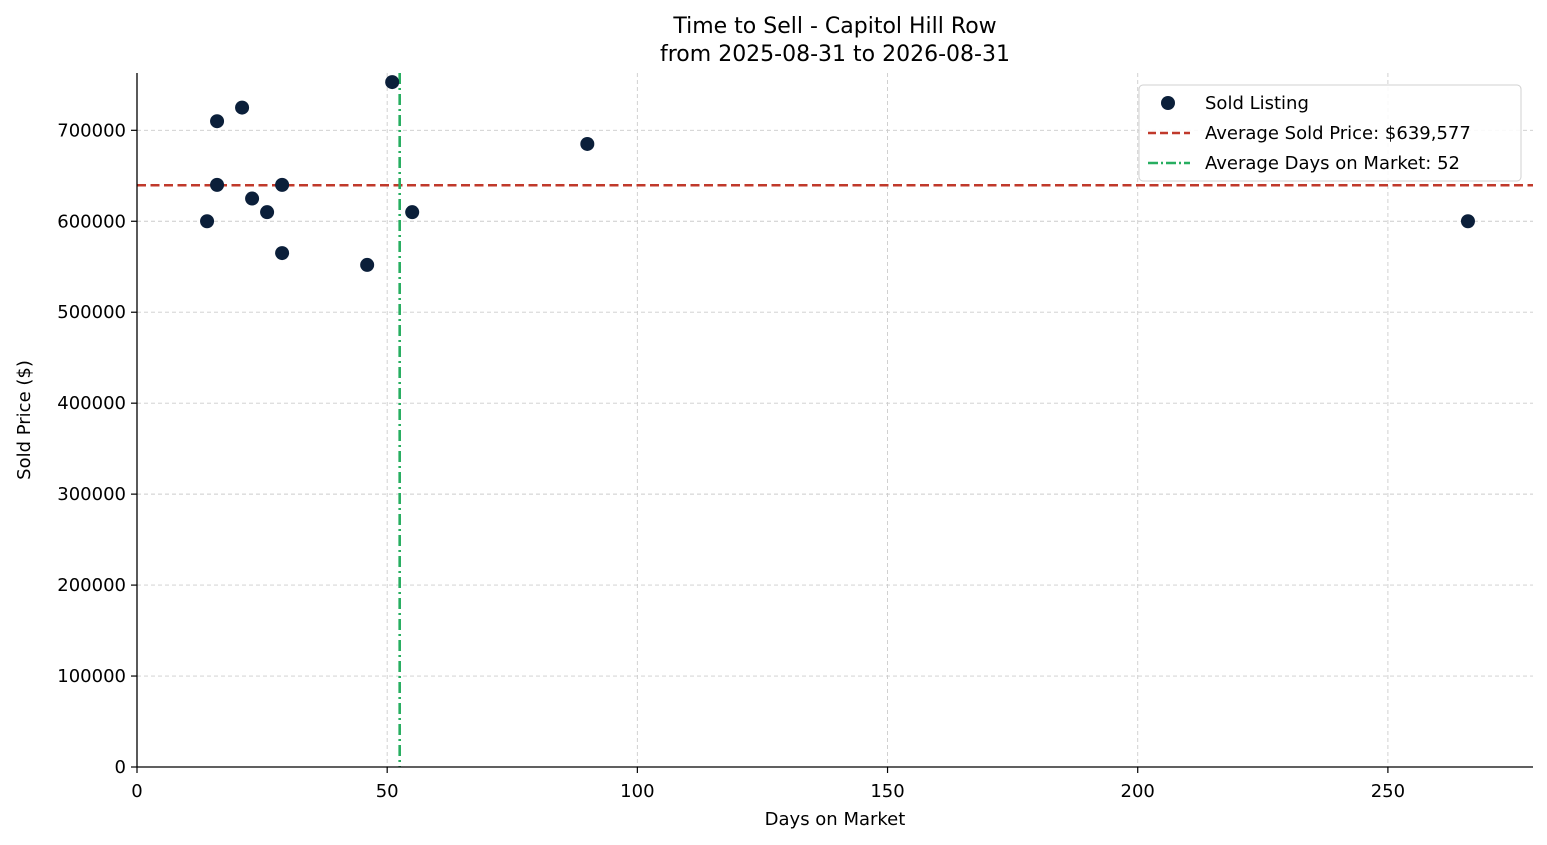 This screenshot has width=1547, height=845. I want to click on legend-marker-sold-listing, so click(1168, 103).